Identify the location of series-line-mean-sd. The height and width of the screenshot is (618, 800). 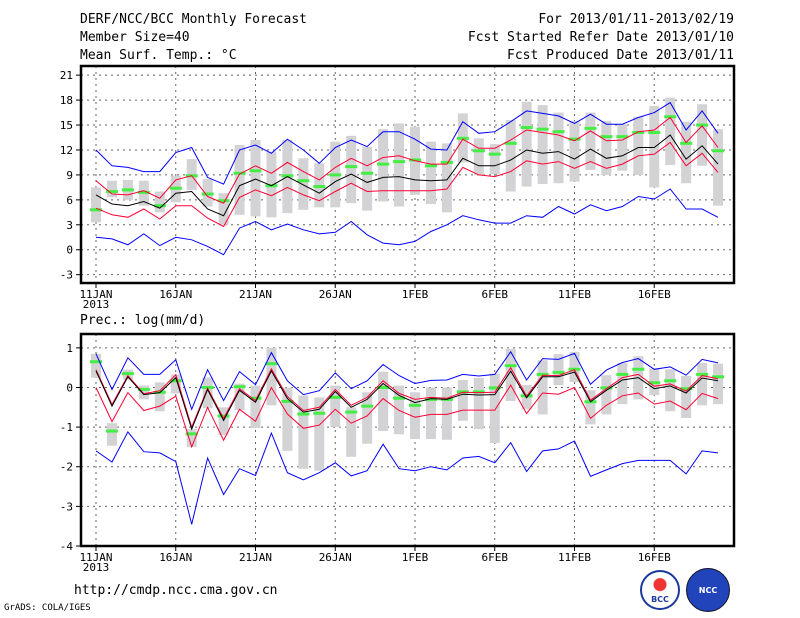
(407, 397).